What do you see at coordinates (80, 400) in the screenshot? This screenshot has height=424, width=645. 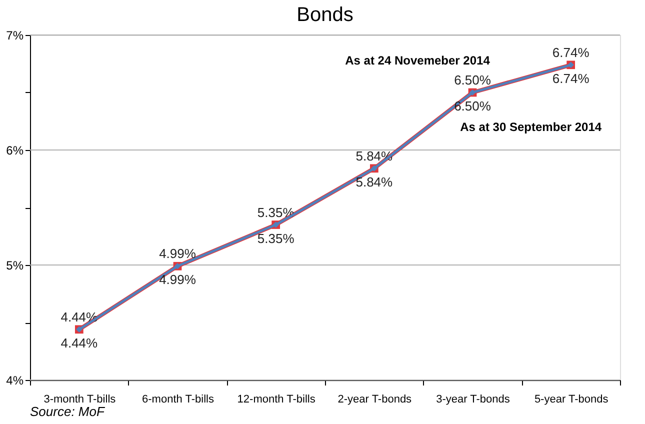 I see `x-tick-label: 3-month T-bills` at bounding box center [80, 400].